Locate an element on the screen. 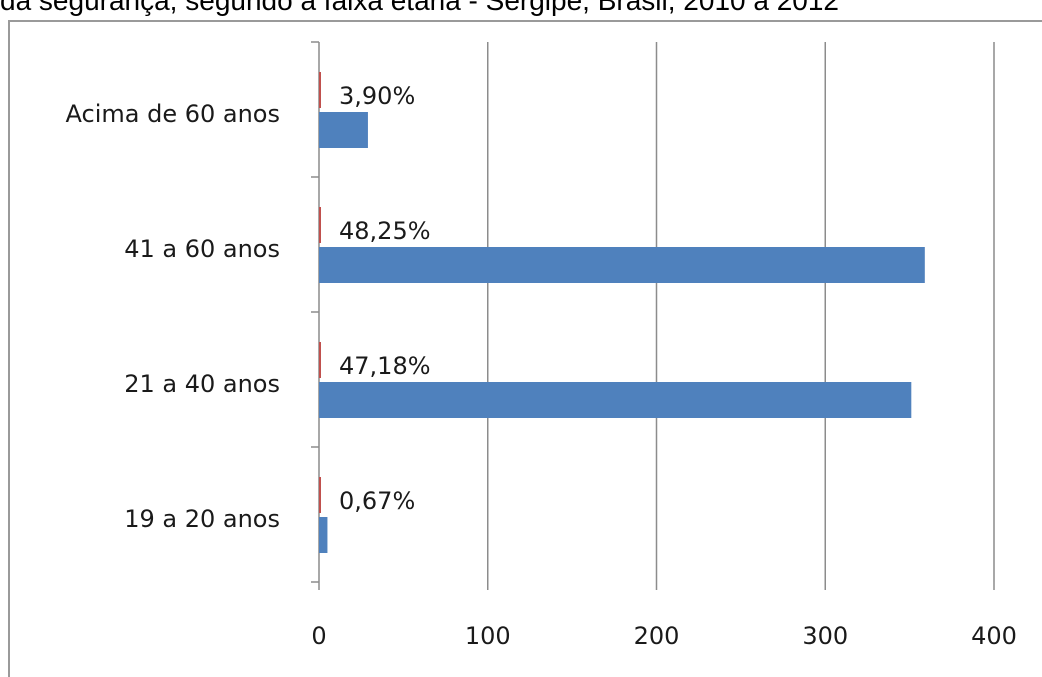 This screenshot has width=1042, height=677. x-tick-label: 0 is located at coordinates (318, 636).